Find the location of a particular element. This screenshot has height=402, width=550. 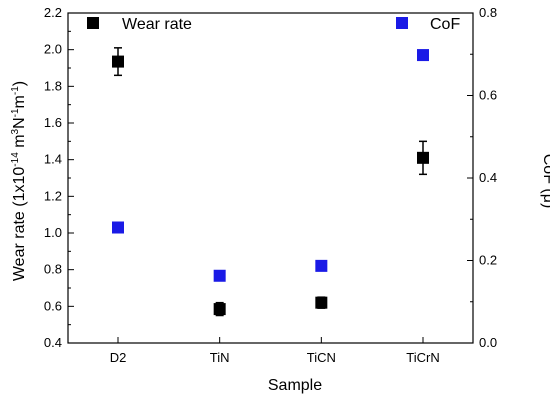

y-left-title-exp3: -1 is located at coordinates (15, 112).